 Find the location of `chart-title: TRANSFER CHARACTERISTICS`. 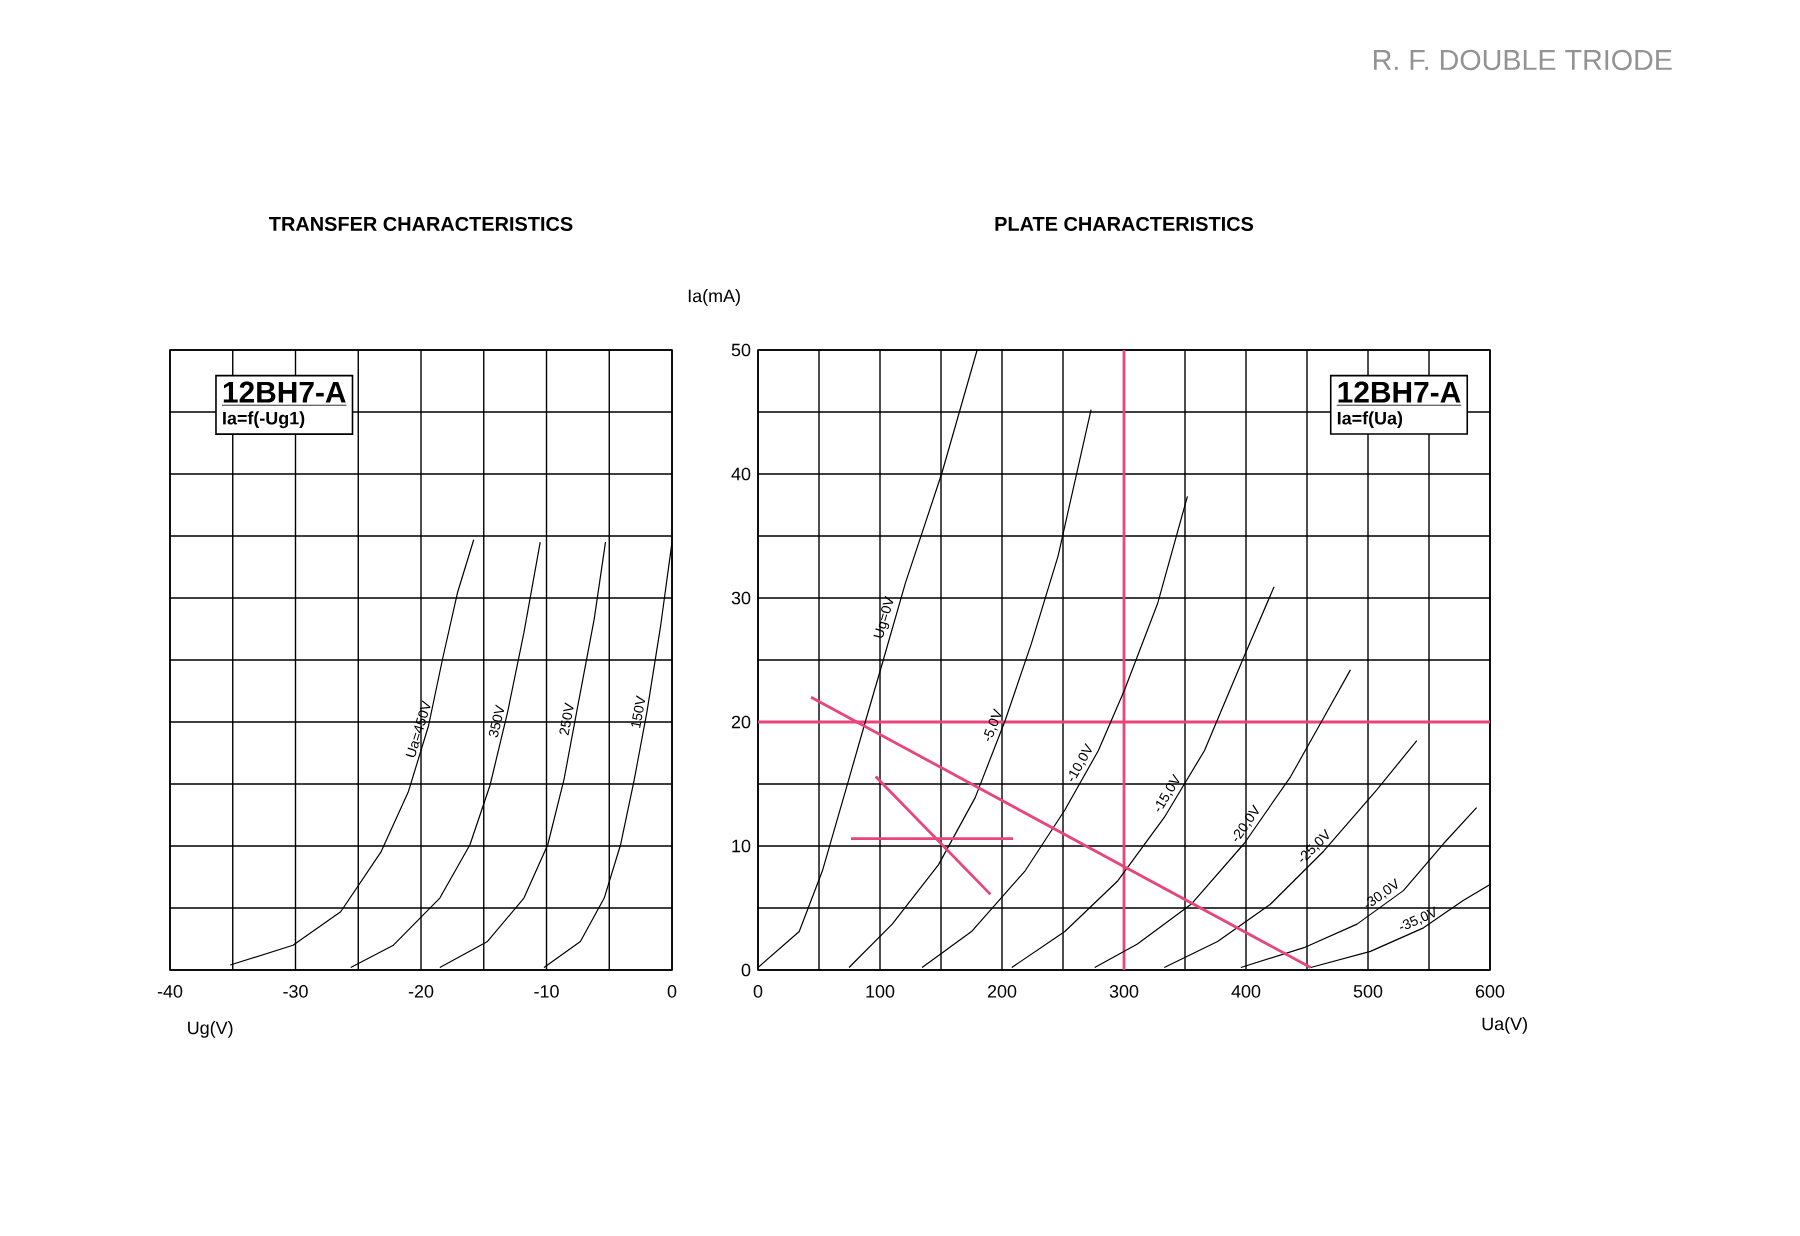

chart-title: TRANSFER CHARACTERISTICS is located at coordinates (421, 223).